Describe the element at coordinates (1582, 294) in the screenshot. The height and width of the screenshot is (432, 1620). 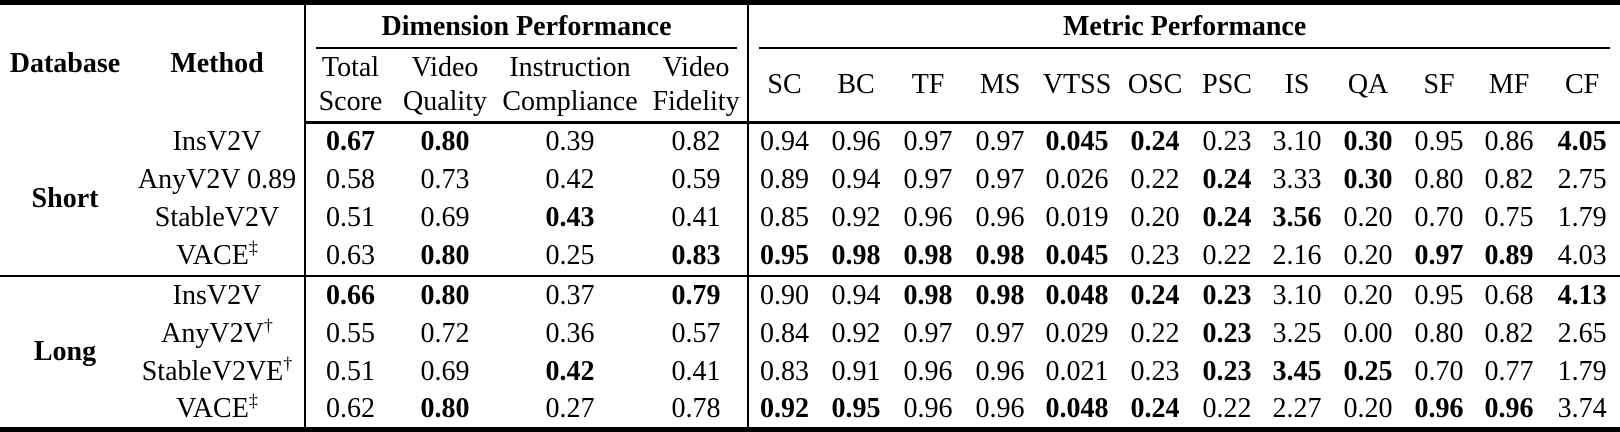
I see `metric-value-cell: 4.13` at that location.